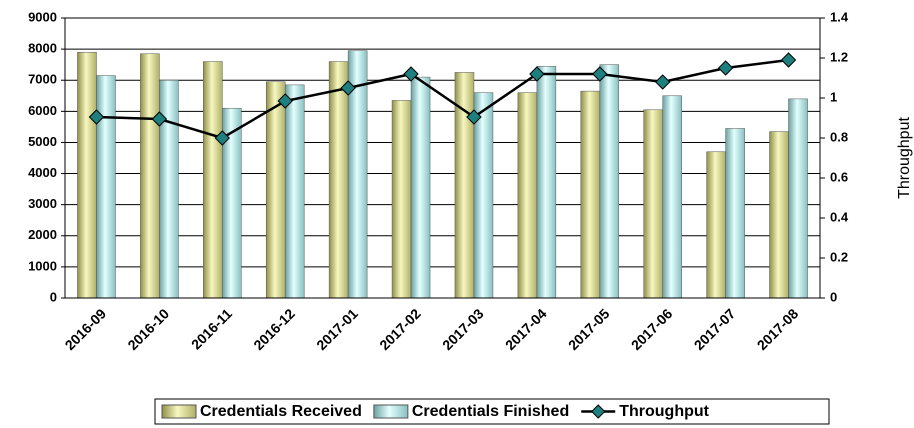 The width and height of the screenshot is (914, 428). What do you see at coordinates (526, 329) in the screenshot?
I see `x-tick-label: 2017-04` at bounding box center [526, 329].